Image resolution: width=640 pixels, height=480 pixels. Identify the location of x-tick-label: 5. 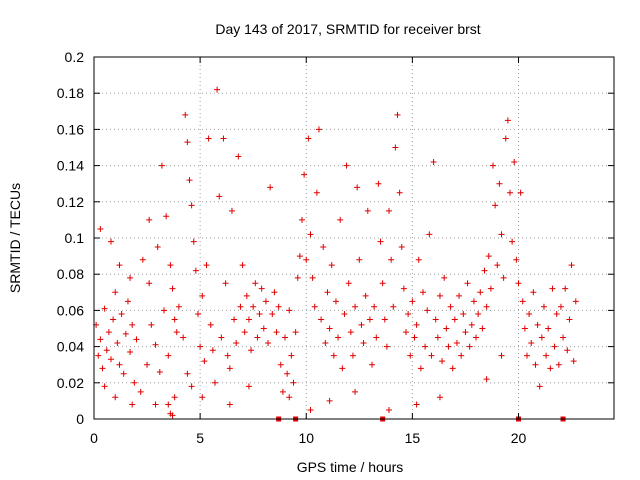
(200, 438).